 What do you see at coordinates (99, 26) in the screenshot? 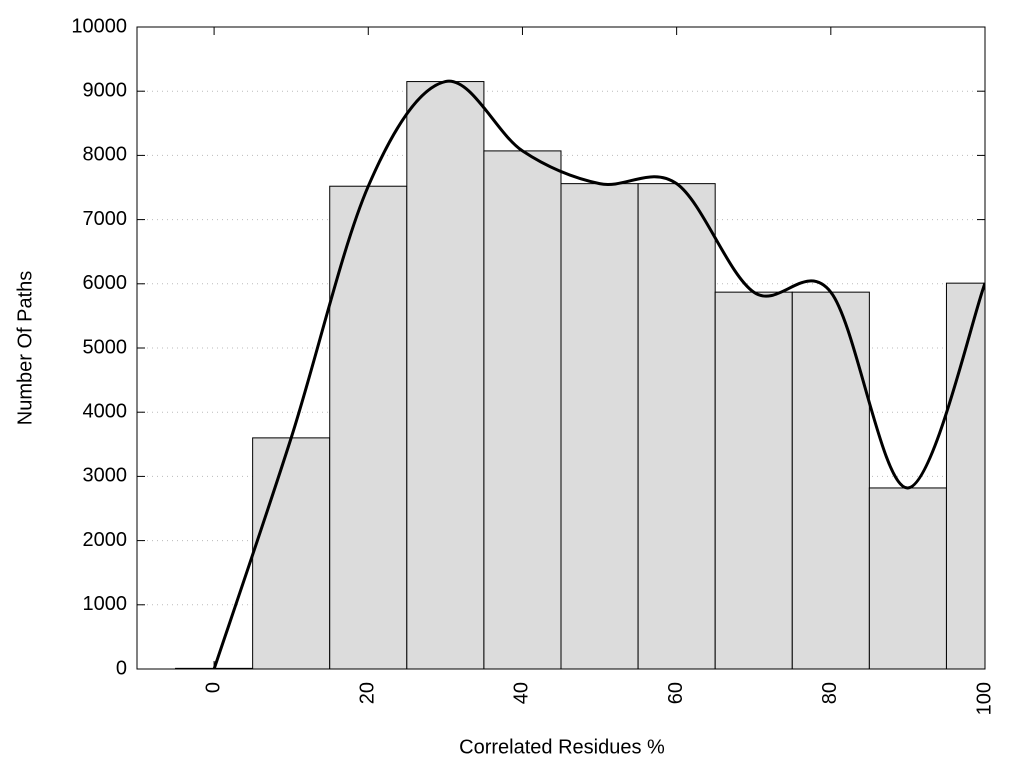
I see `y-tick-label: 10000` at bounding box center [99, 26].